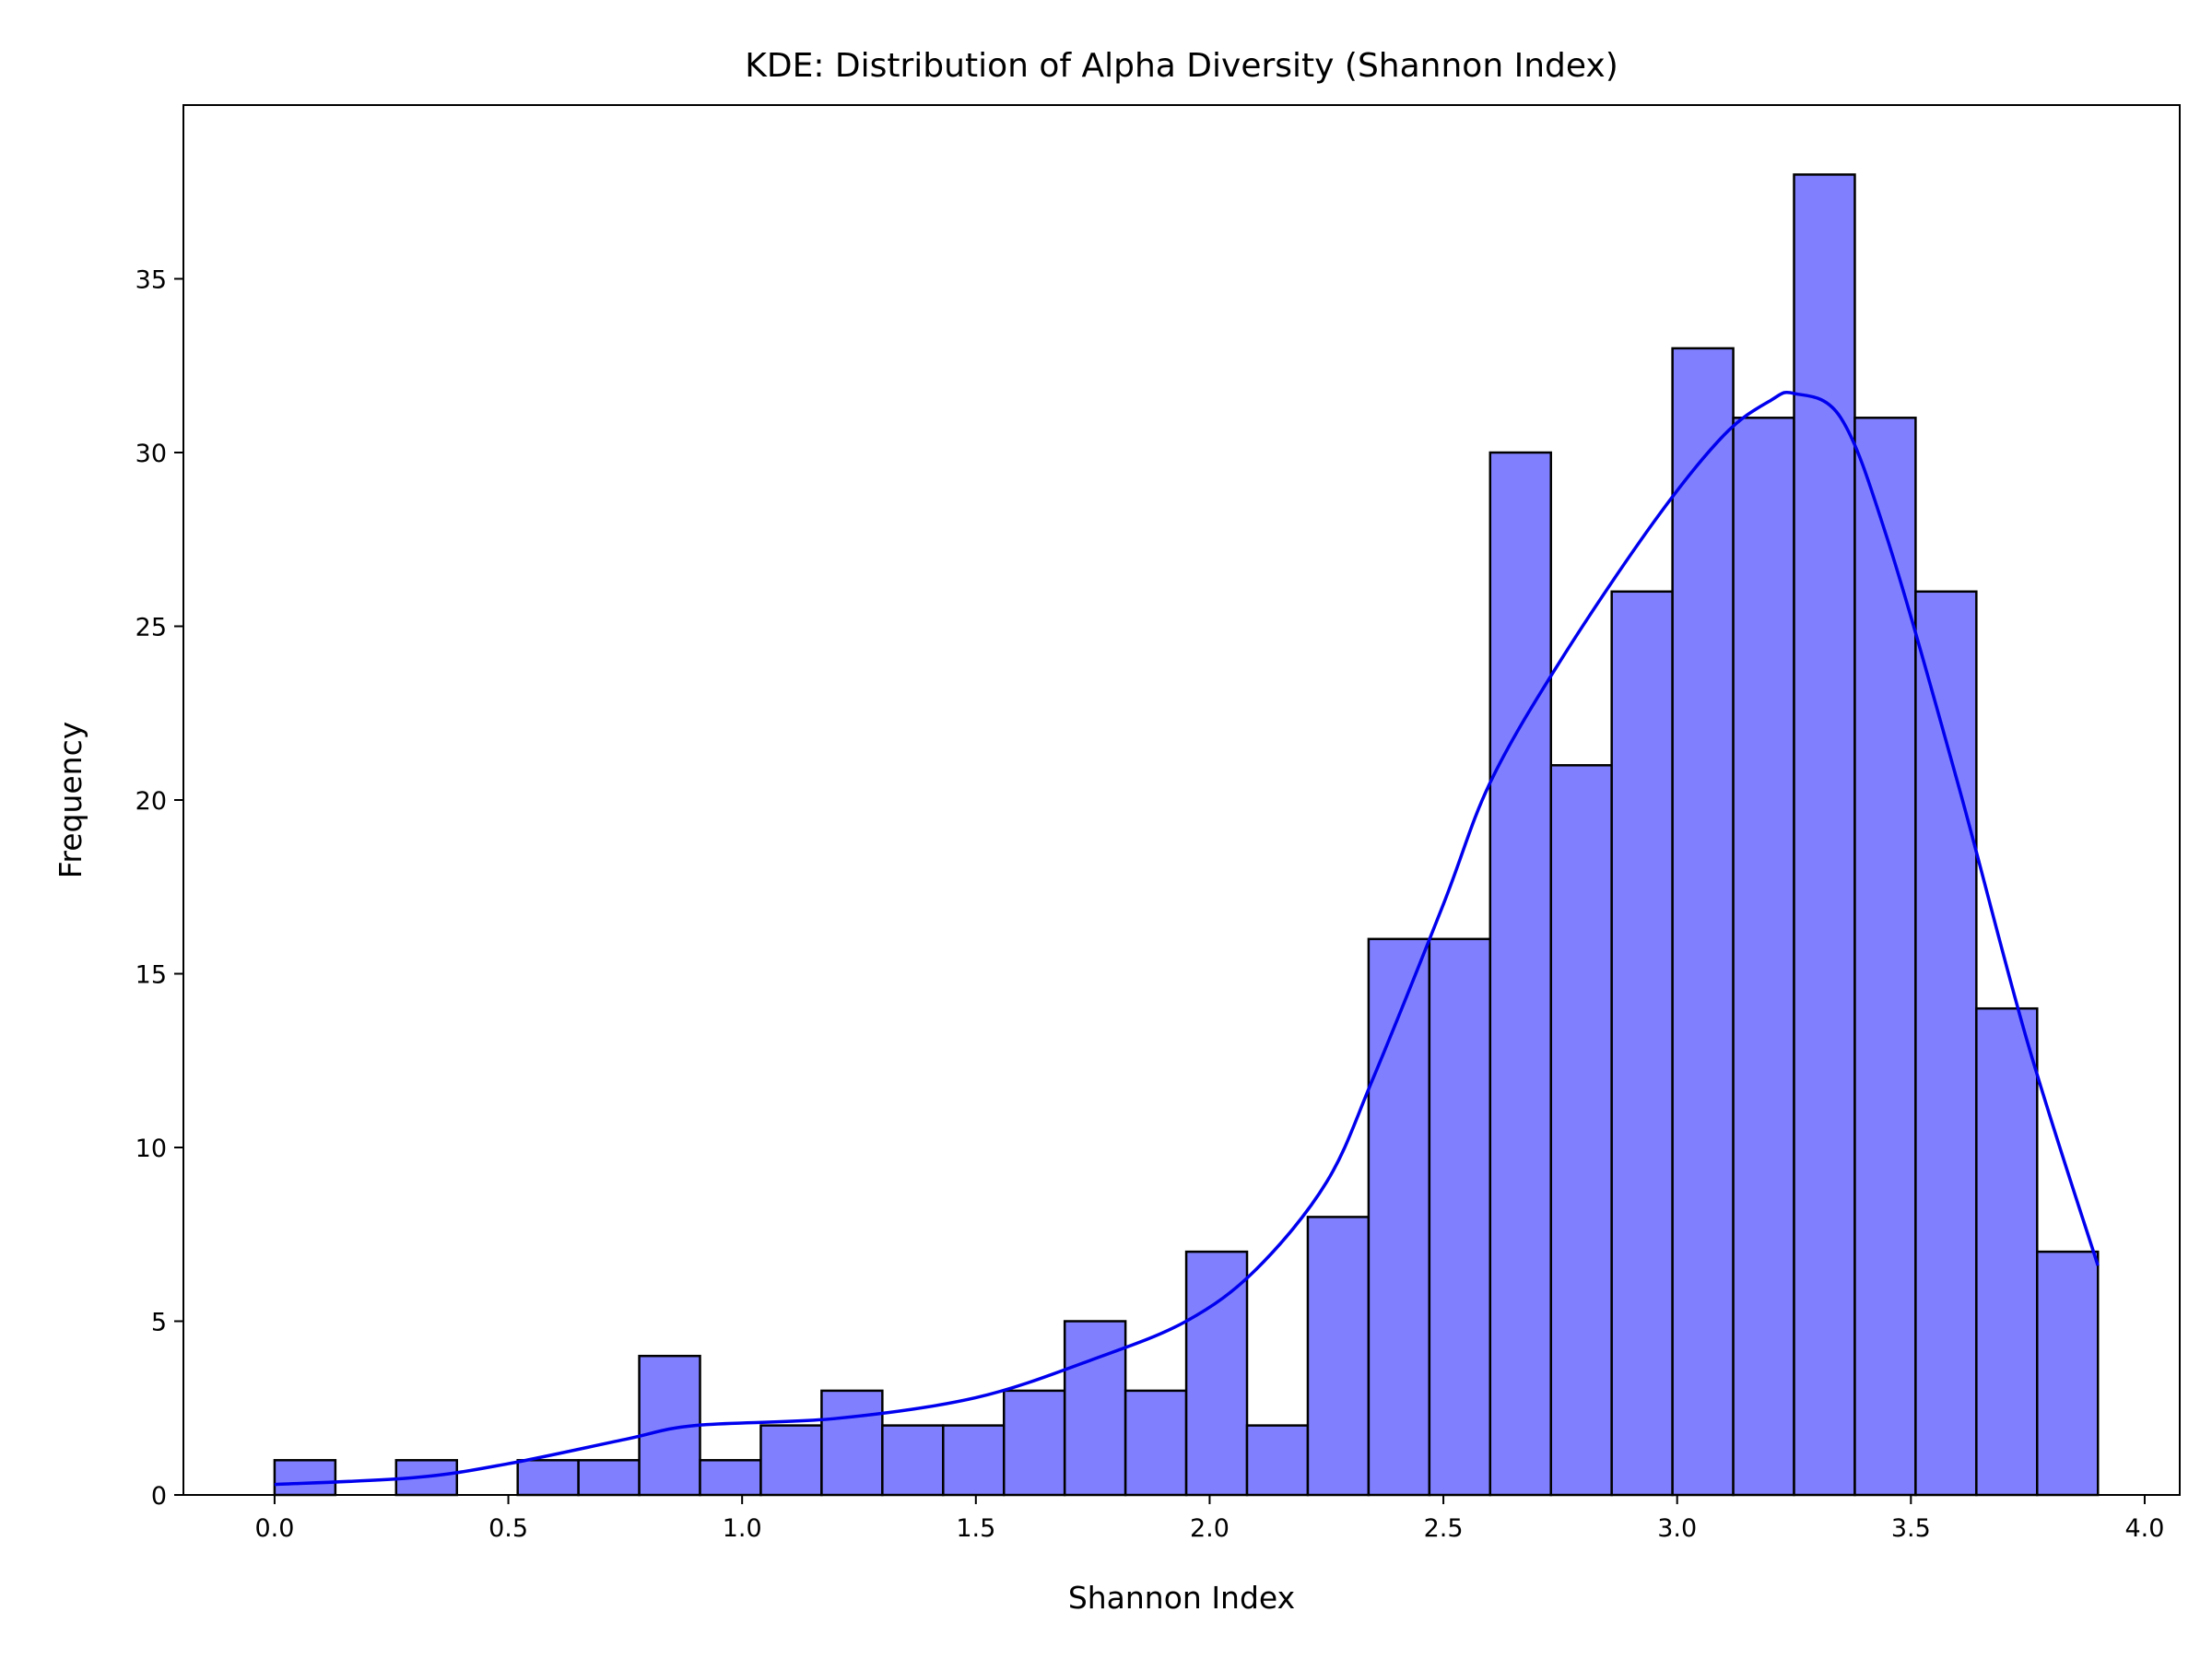 Image resolution: width=2212 pixels, height=1659 pixels. I want to click on x-tick-label: 3.5, so click(1911, 1528).